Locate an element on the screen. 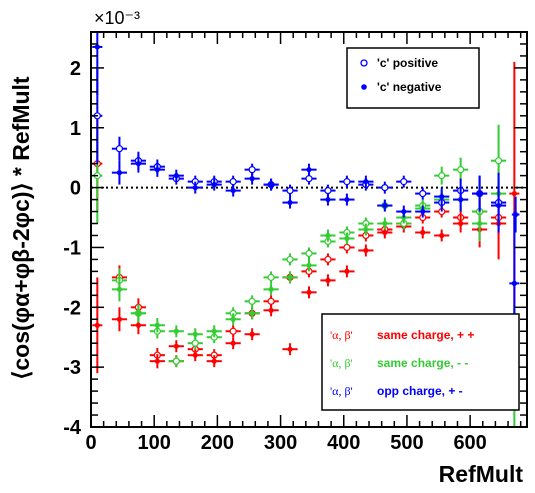 This screenshot has width=535, height=493. x-tick-label: 300 is located at coordinates (280, 443).